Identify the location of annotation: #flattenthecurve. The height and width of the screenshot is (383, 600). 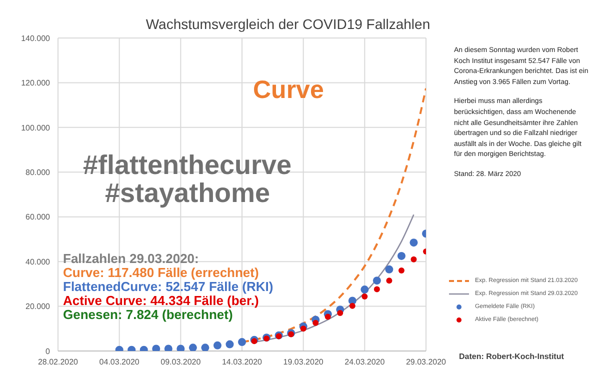
(187, 165).